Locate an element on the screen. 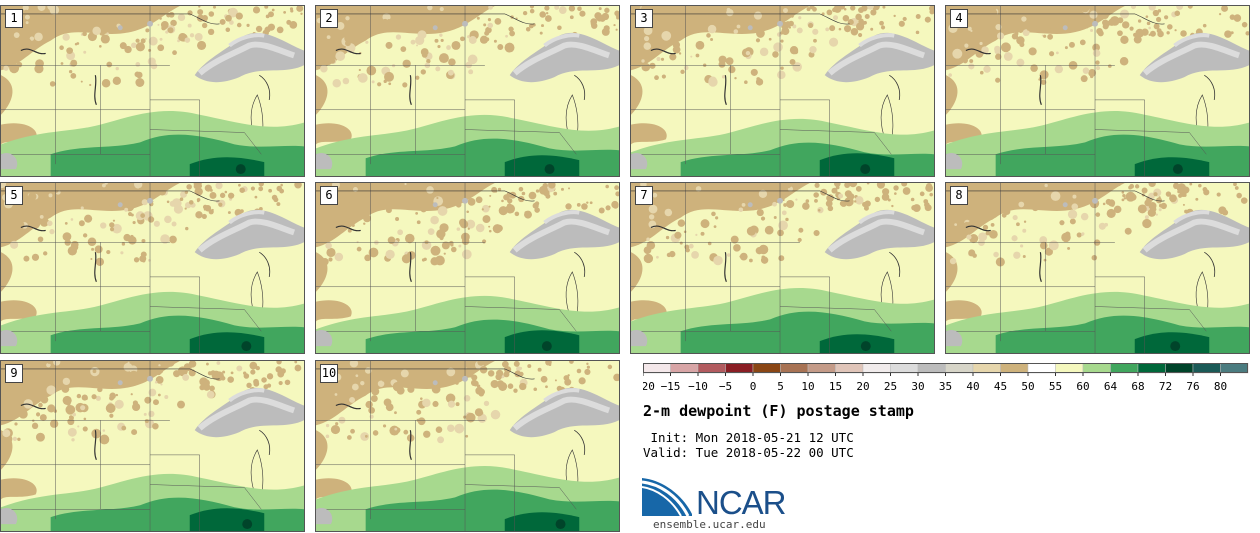 The height and width of the screenshot is (533, 1260). member-panel-9: 9 is located at coordinates (152, 446).